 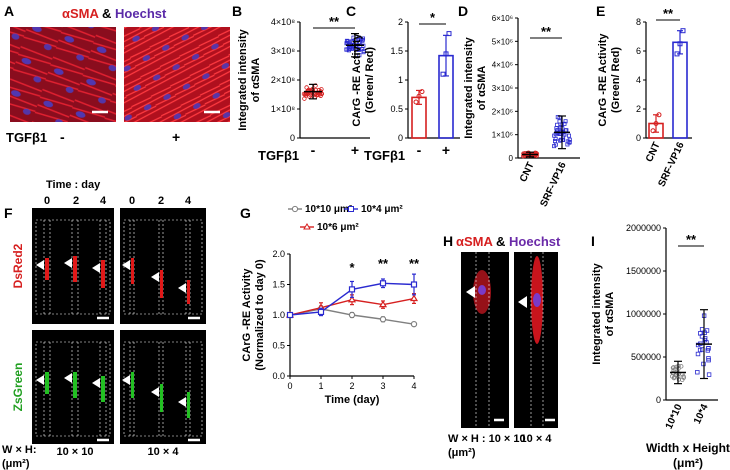 What do you see at coordinates (535, 241) in the screenshot?
I see `stain-label-hoechst: Hoechst` at bounding box center [535, 241].